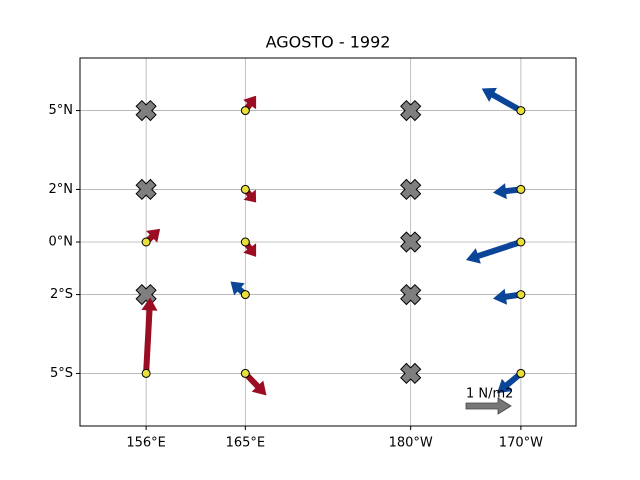 This screenshot has width=640, height=480. What do you see at coordinates (411, 443) in the screenshot?
I see `x-tick-label: 180°W` at bounding box center [411, 443].